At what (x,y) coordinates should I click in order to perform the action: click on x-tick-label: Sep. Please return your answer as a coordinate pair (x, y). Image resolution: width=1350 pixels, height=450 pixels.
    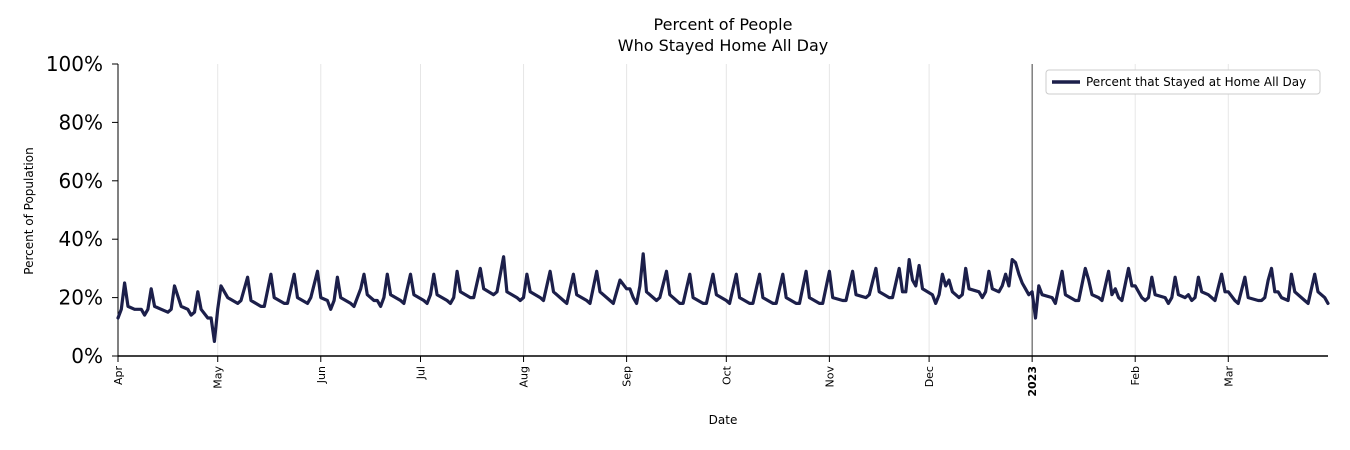
    Looking at the image, I should click on (627, 376).